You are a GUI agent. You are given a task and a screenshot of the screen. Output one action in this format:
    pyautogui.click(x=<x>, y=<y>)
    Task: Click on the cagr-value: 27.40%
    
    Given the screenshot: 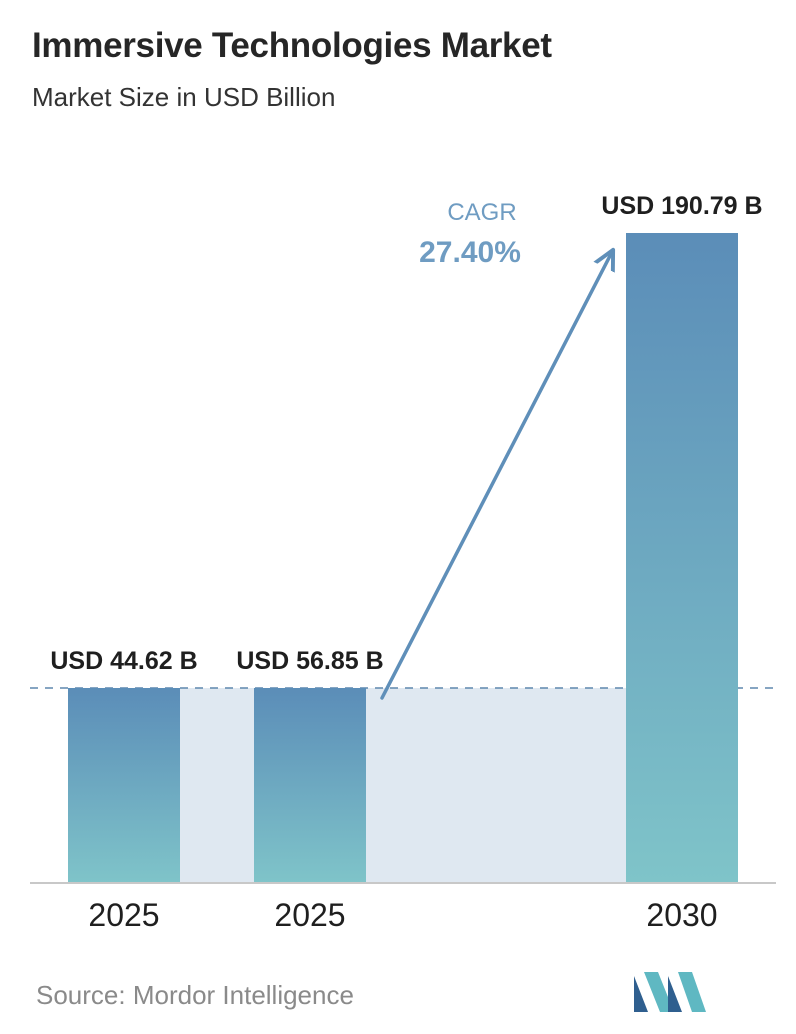 What is the action you would take?
    pyautogui.click(x=470, y=252)
    